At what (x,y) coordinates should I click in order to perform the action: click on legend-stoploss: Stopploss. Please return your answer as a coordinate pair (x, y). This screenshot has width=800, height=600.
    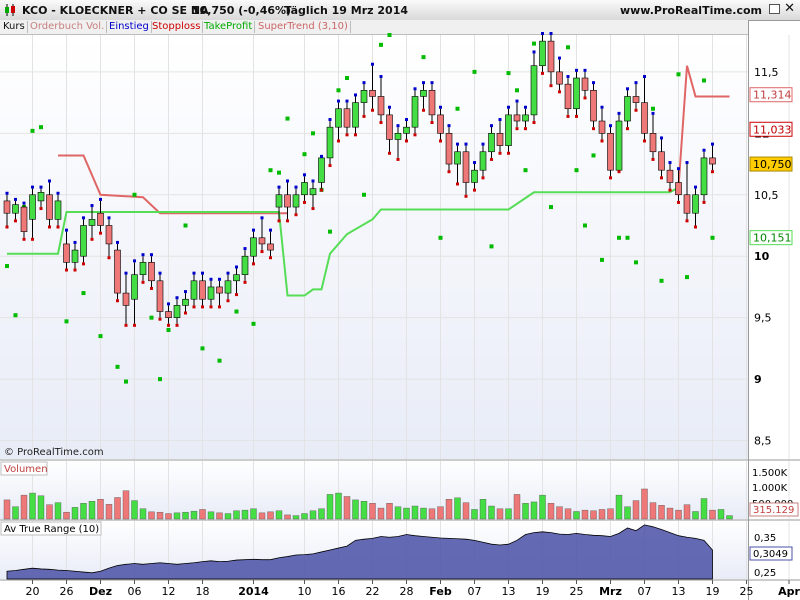
    Looking at the image, I should click on (177, 27).